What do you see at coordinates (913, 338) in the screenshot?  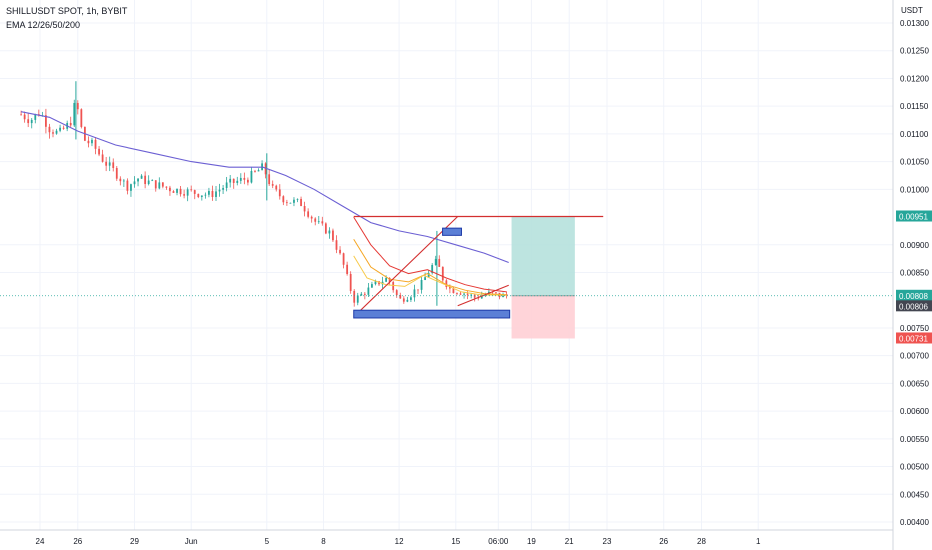 I see `price-label: 0.00731` at bounding box center [913, 338].